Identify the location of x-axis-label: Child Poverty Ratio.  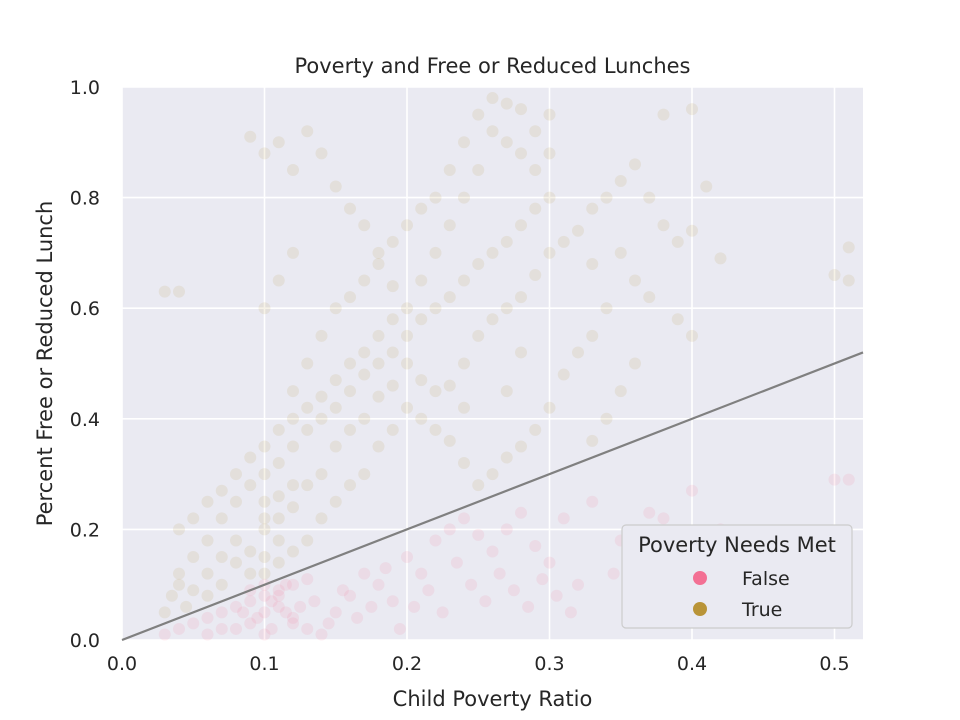
(493, 699).